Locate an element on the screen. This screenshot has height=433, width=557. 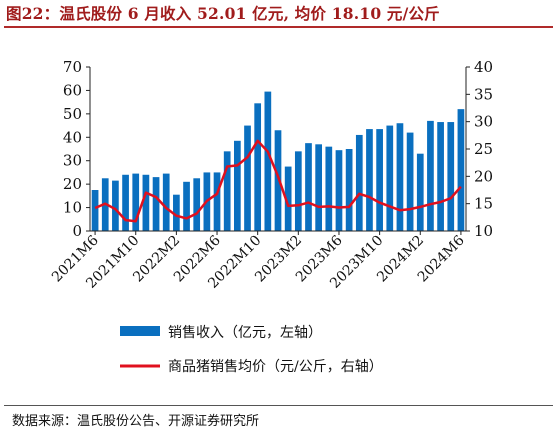
bar-2022M10 is located at coordinates (258, 167).